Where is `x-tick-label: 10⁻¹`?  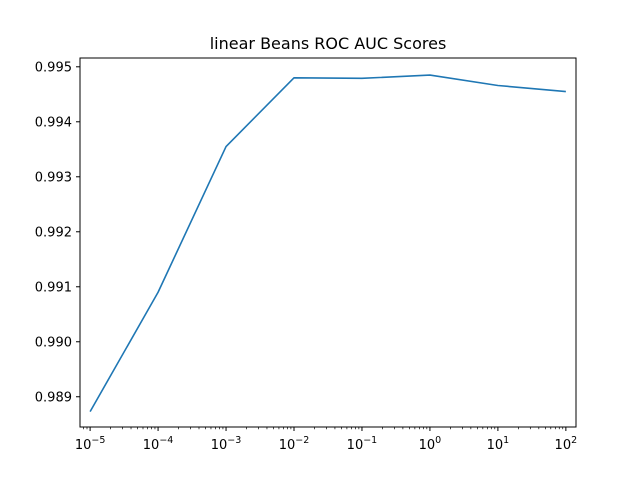
x-tick-label: 10⁻¹ is located at coordinates (362, 444).